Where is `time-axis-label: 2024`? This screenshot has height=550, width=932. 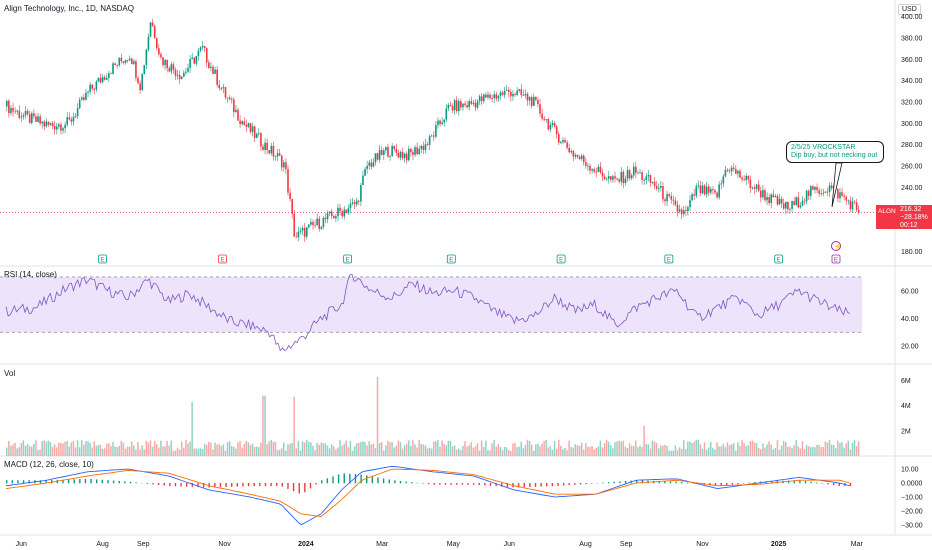
time-axis-label: 2024 is located at coordinates (306, 544).